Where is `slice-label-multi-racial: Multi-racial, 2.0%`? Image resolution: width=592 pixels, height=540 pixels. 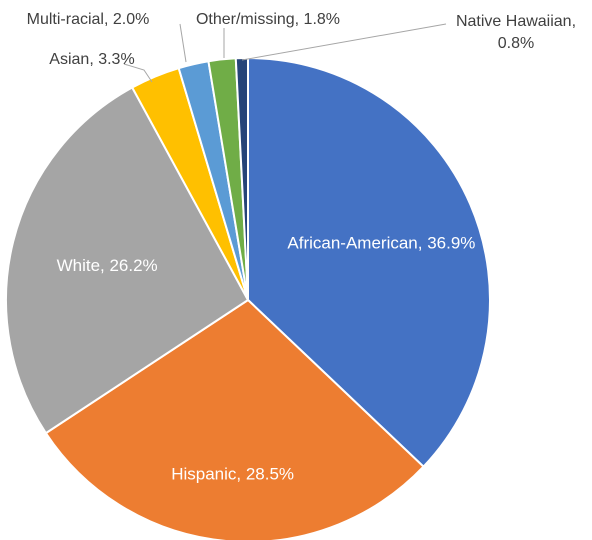
slice-label-multi-racial: Multi-racial, 2.0% is located at coordinates (88, 19).